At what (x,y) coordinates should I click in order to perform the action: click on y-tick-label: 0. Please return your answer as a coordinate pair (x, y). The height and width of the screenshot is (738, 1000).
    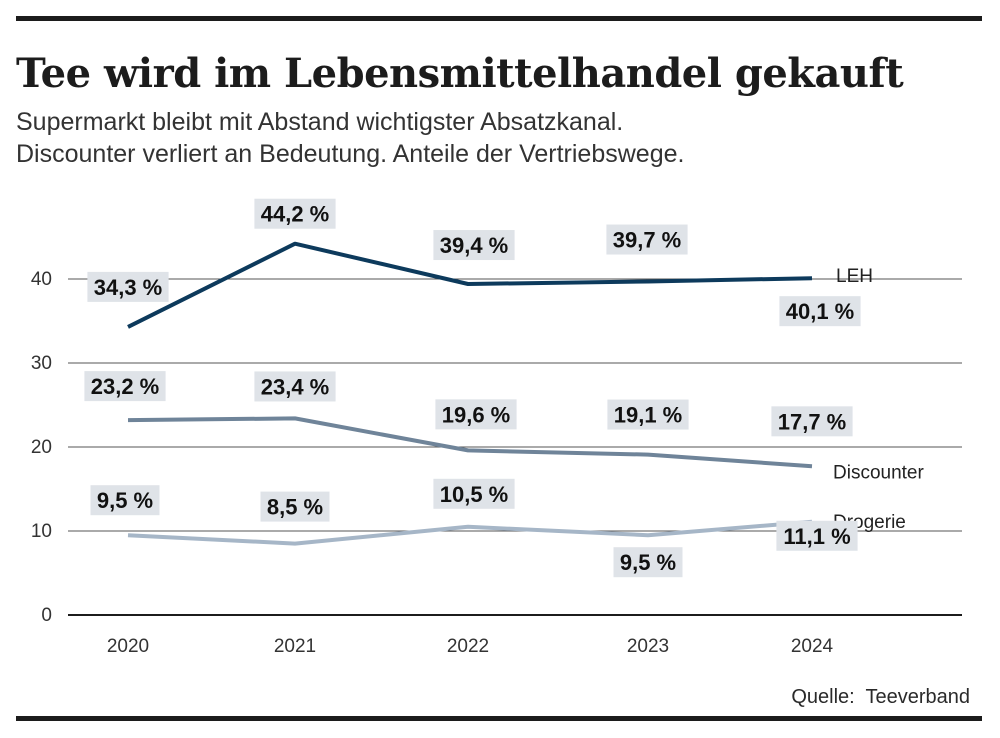
    Looking at the image, I should click on (46, 615).